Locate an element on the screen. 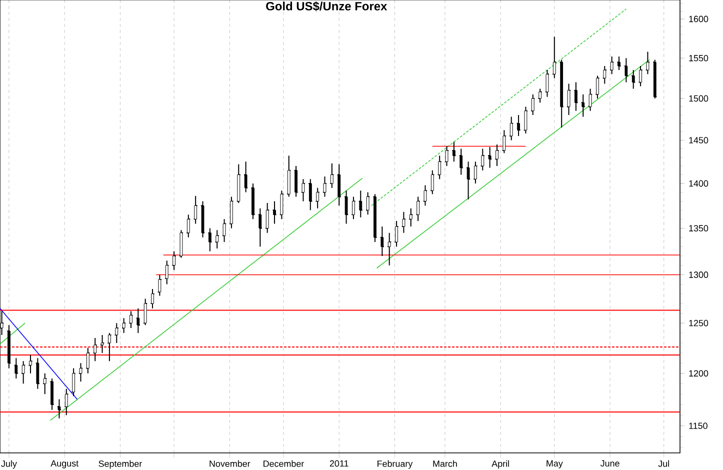  x-tick-label: 2011 is located at coordinates (339, 463).